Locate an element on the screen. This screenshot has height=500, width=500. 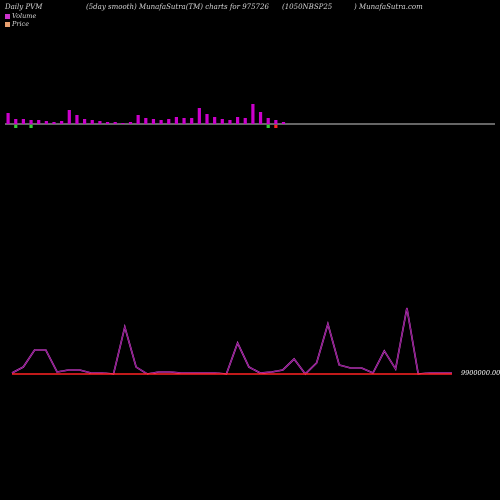
volume-bars is located at coordinates (146, 116).